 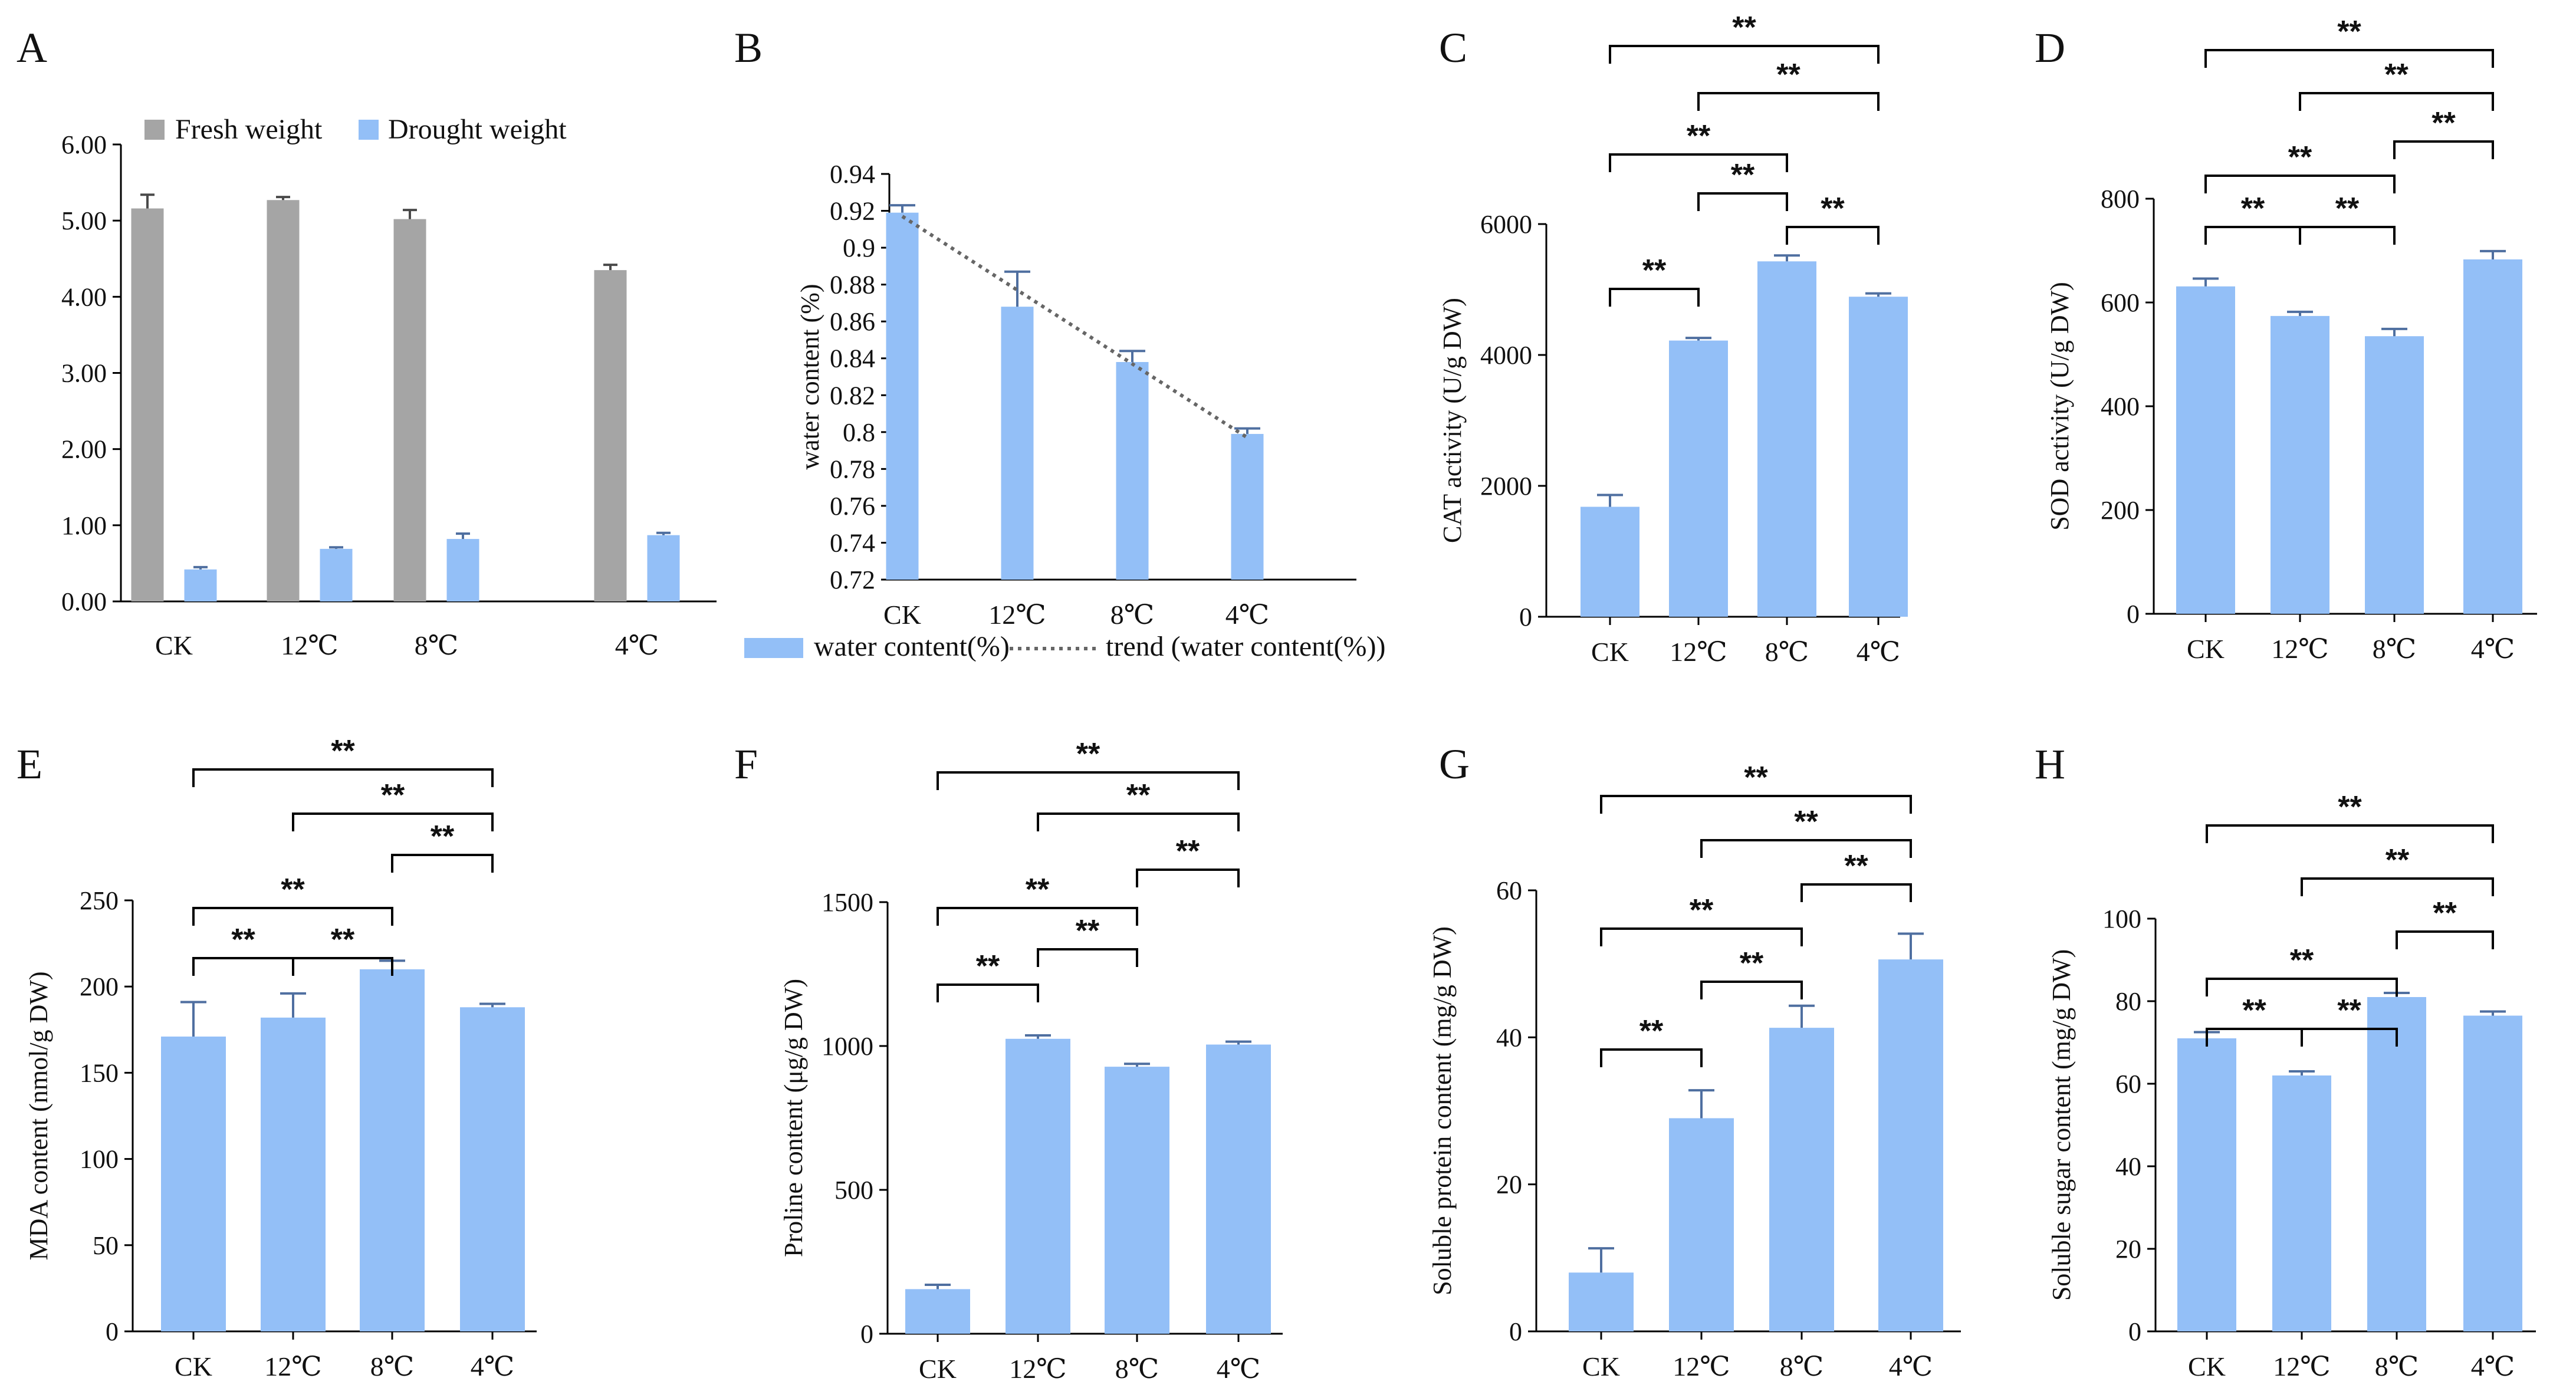 I want to click on panel-a-x-label: 8℃, so click(x=436, y=645).